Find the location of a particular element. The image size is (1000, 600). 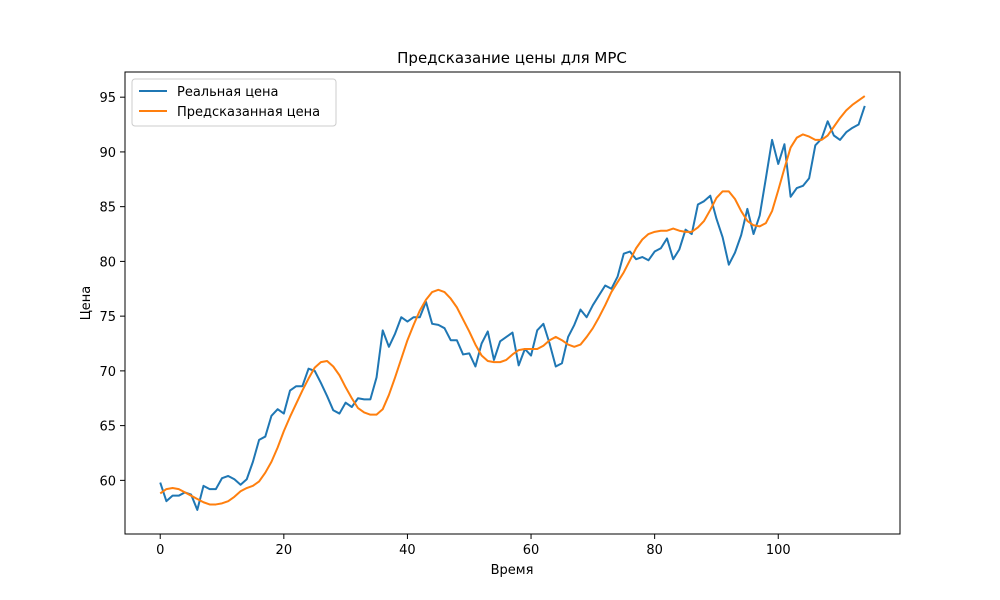

y-axis-ticks: 60 65 70 75 80 85 90 95 is located at coordinates (112, 290).